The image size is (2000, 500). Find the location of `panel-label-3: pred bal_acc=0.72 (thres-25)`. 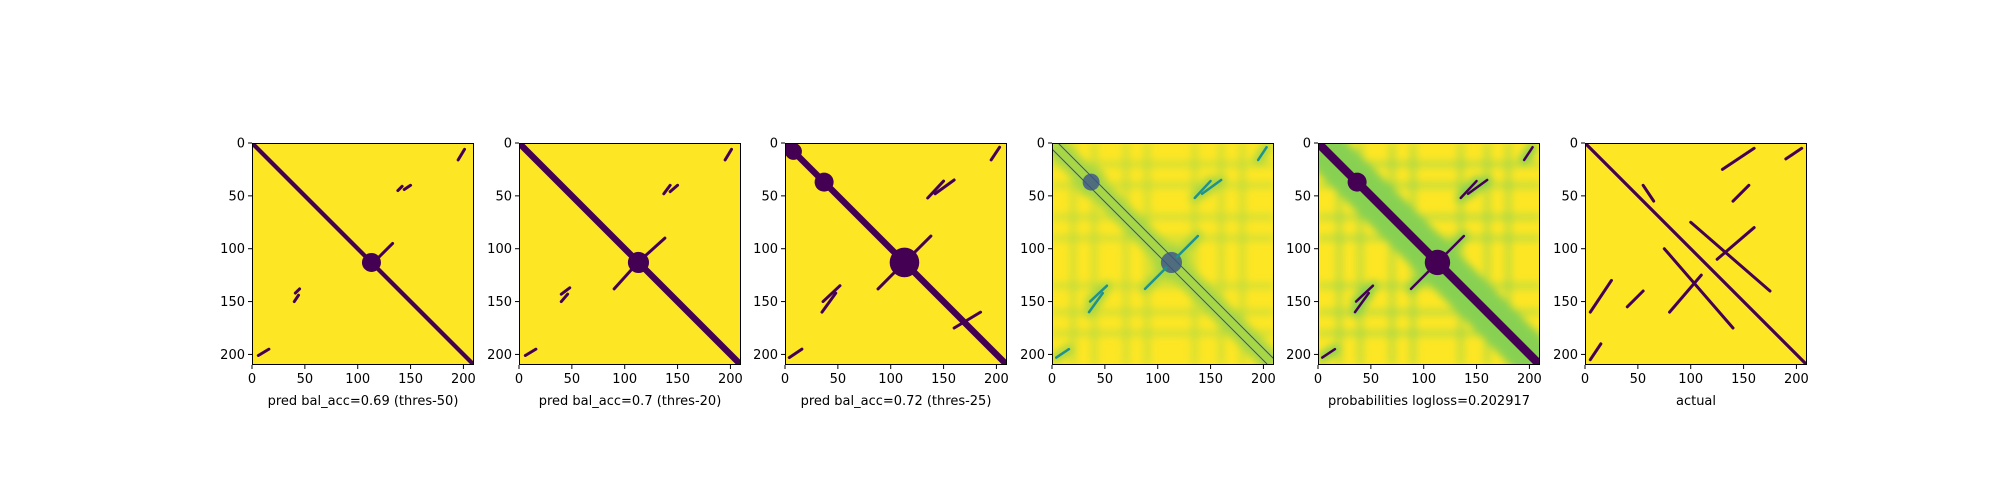

panel-label-3: pred bal_acc=0.72 (thres-25) is located at coordinates (896, 401).